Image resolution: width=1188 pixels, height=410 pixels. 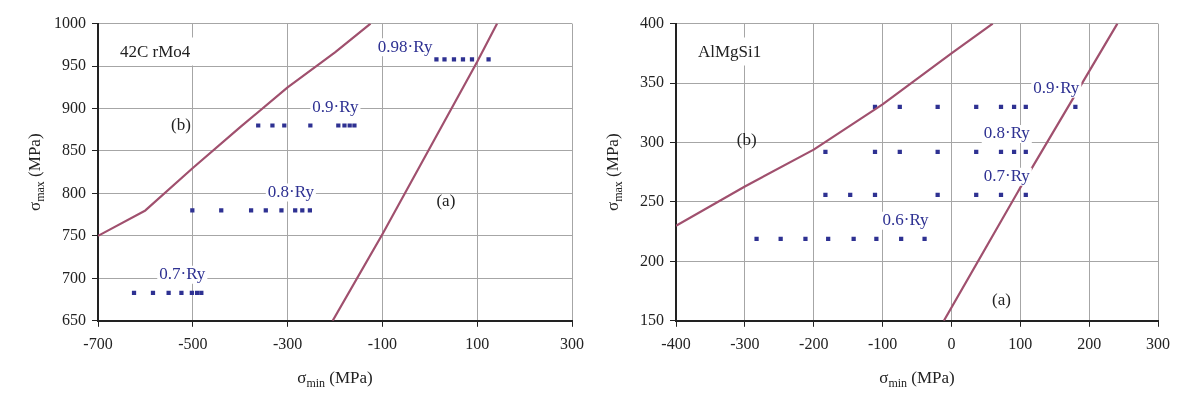 I want to click on y-tick-label: 200, so click(x=652, y=260).